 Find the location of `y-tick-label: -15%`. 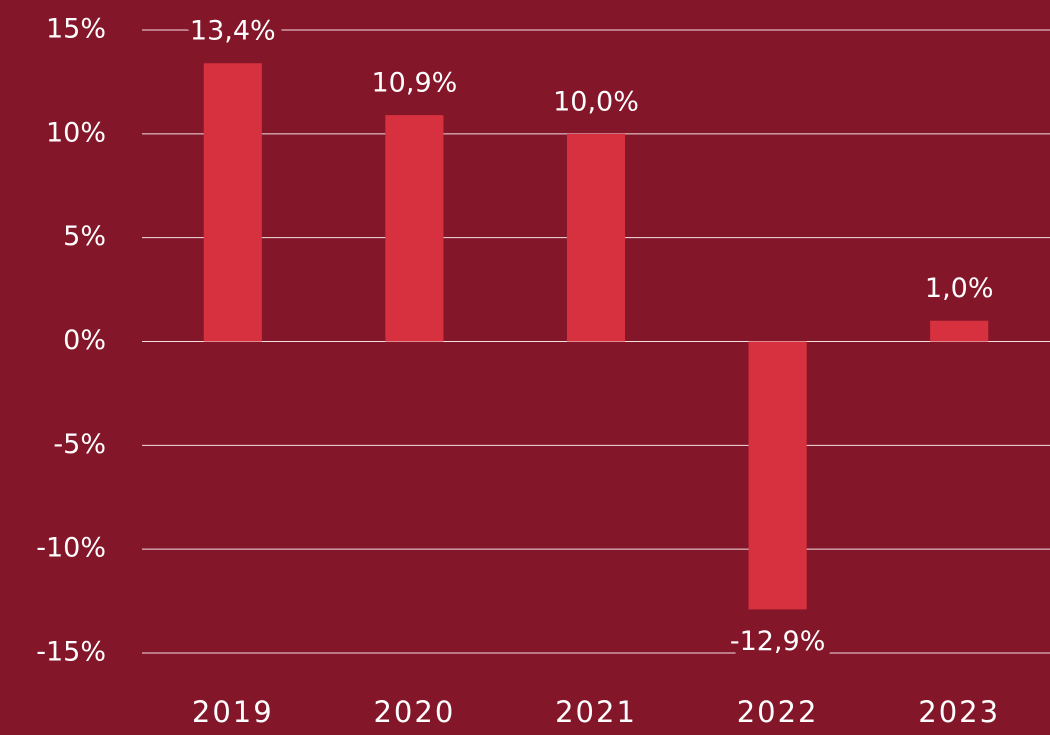

y-tick-label: -15% is located at coordinates (71, 652).